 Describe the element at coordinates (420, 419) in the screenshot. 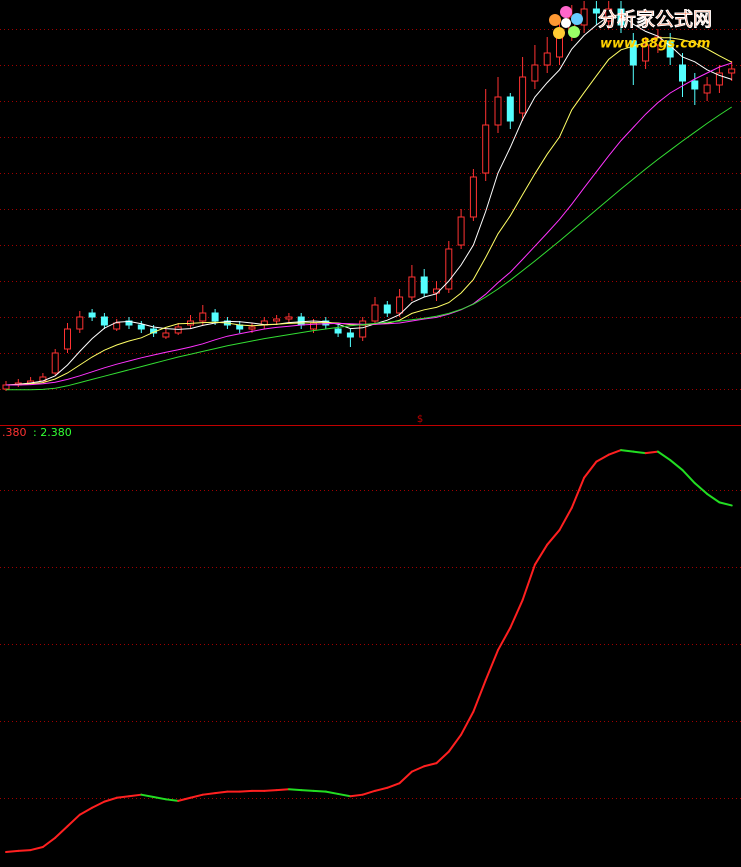

I see `marker: $` at that location.